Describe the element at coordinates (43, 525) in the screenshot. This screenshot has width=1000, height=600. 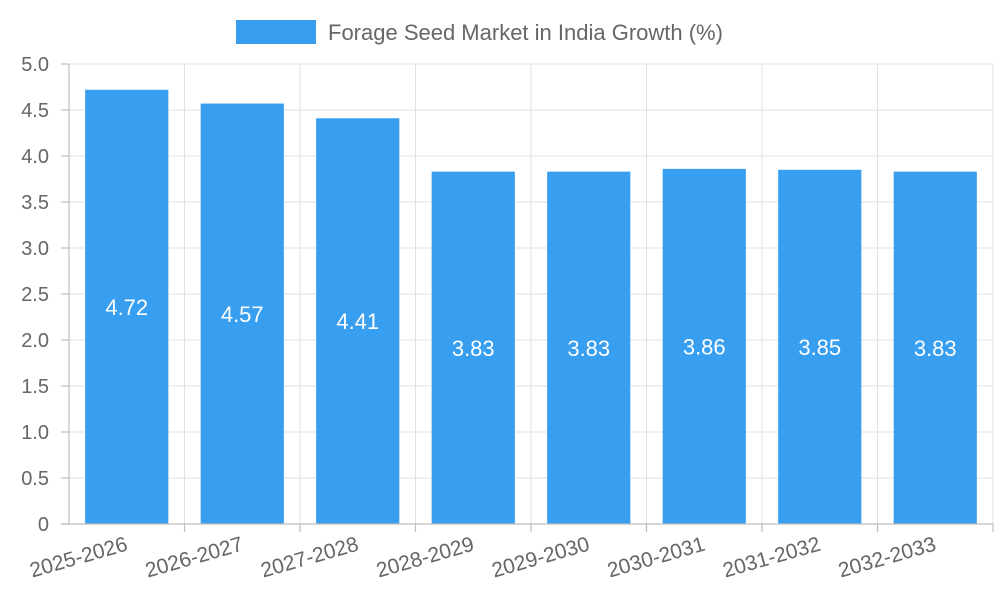
I see `y-tick-label: 0` at that location.